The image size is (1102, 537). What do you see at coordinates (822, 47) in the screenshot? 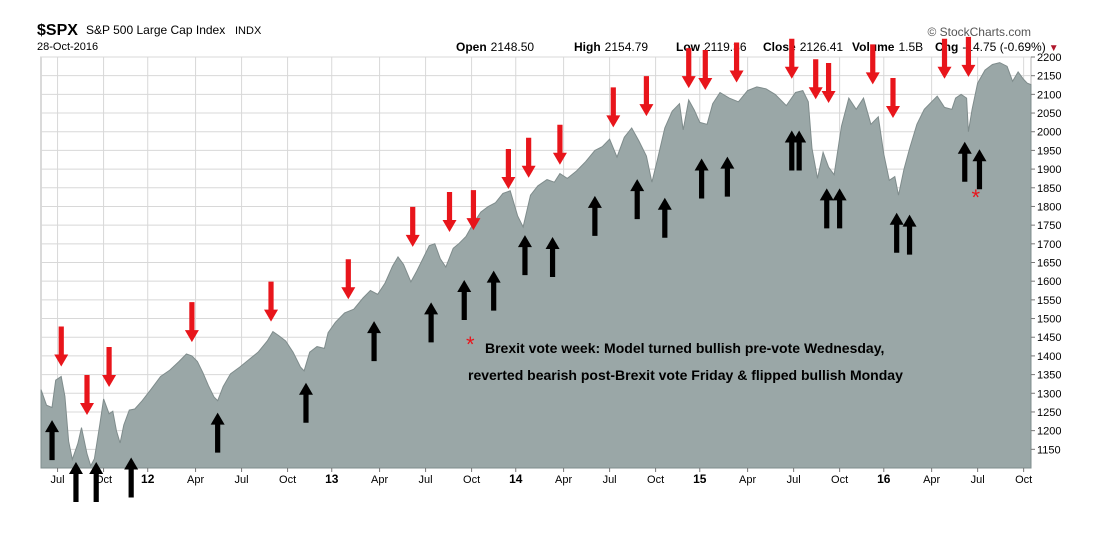
I see `ohlc-close-value: 2126.41` at bounding box center [822, 47].